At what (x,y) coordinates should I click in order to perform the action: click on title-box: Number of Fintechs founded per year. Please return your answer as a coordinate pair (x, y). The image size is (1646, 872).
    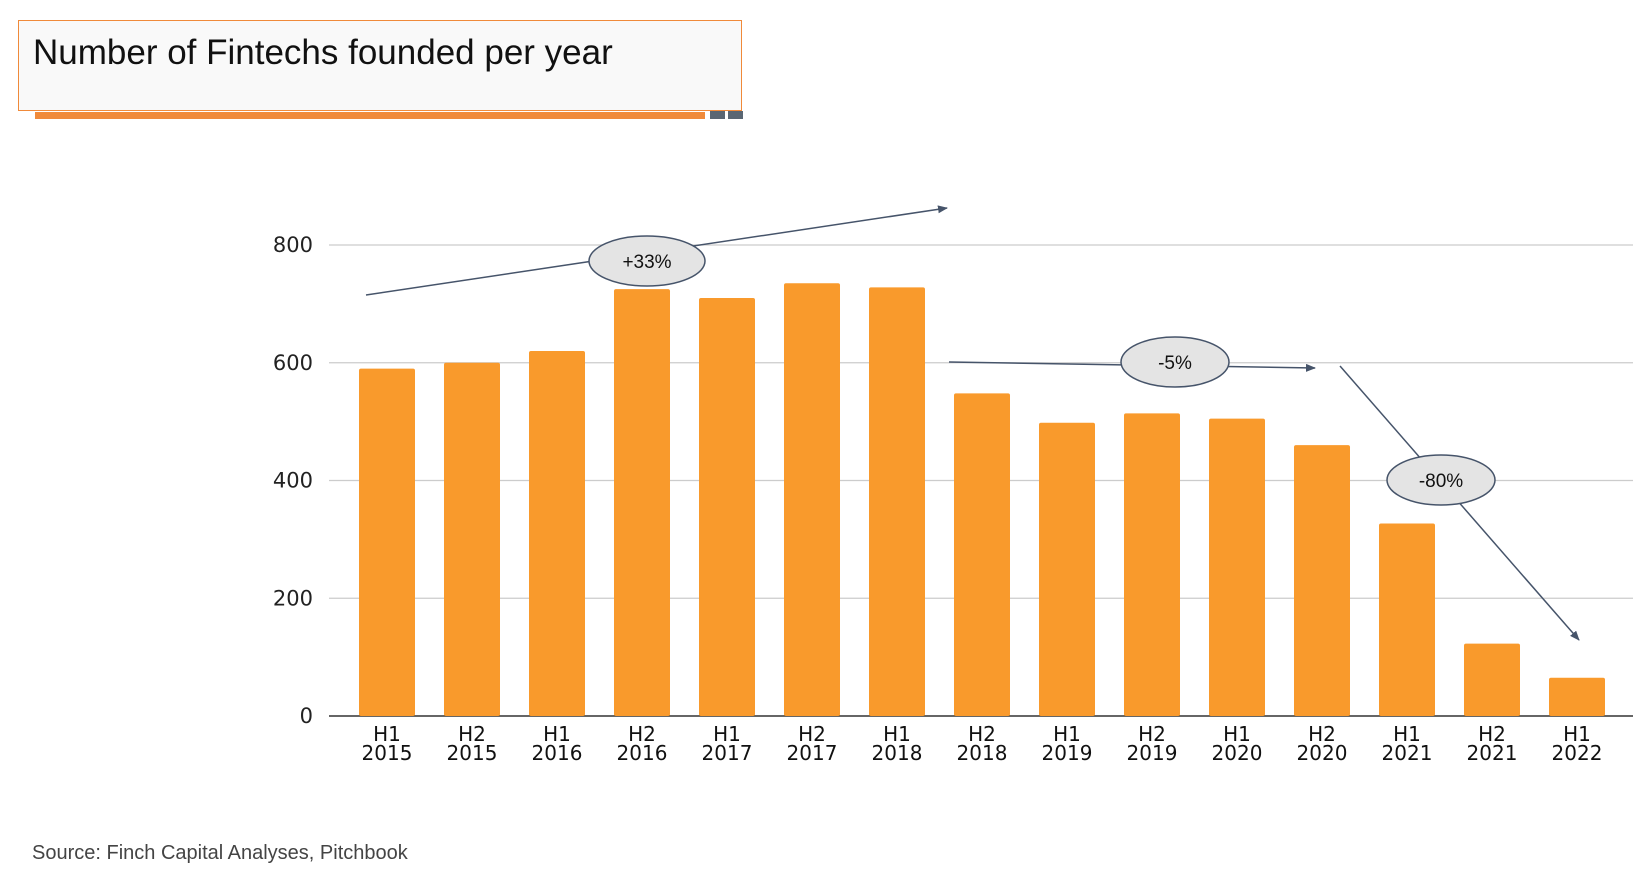
    Looking at the image, I should click on (380, 65).